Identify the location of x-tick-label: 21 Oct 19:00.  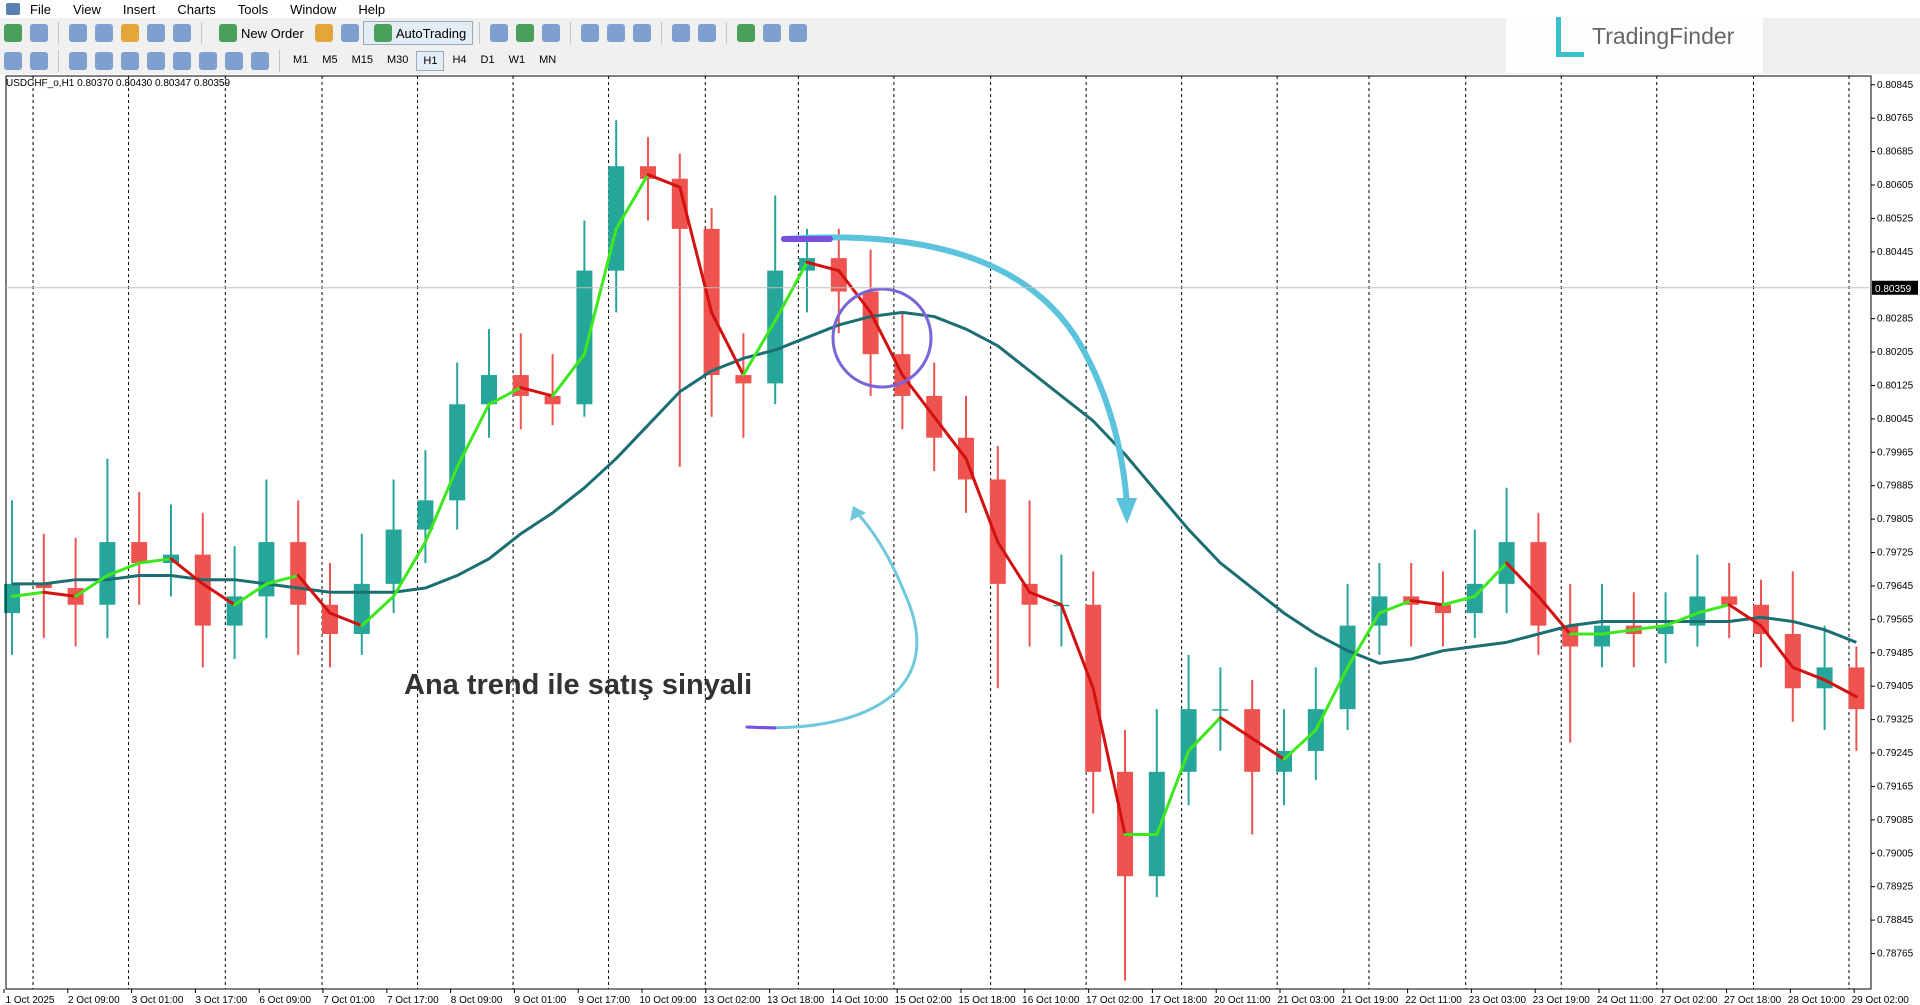
(1370, 1000).